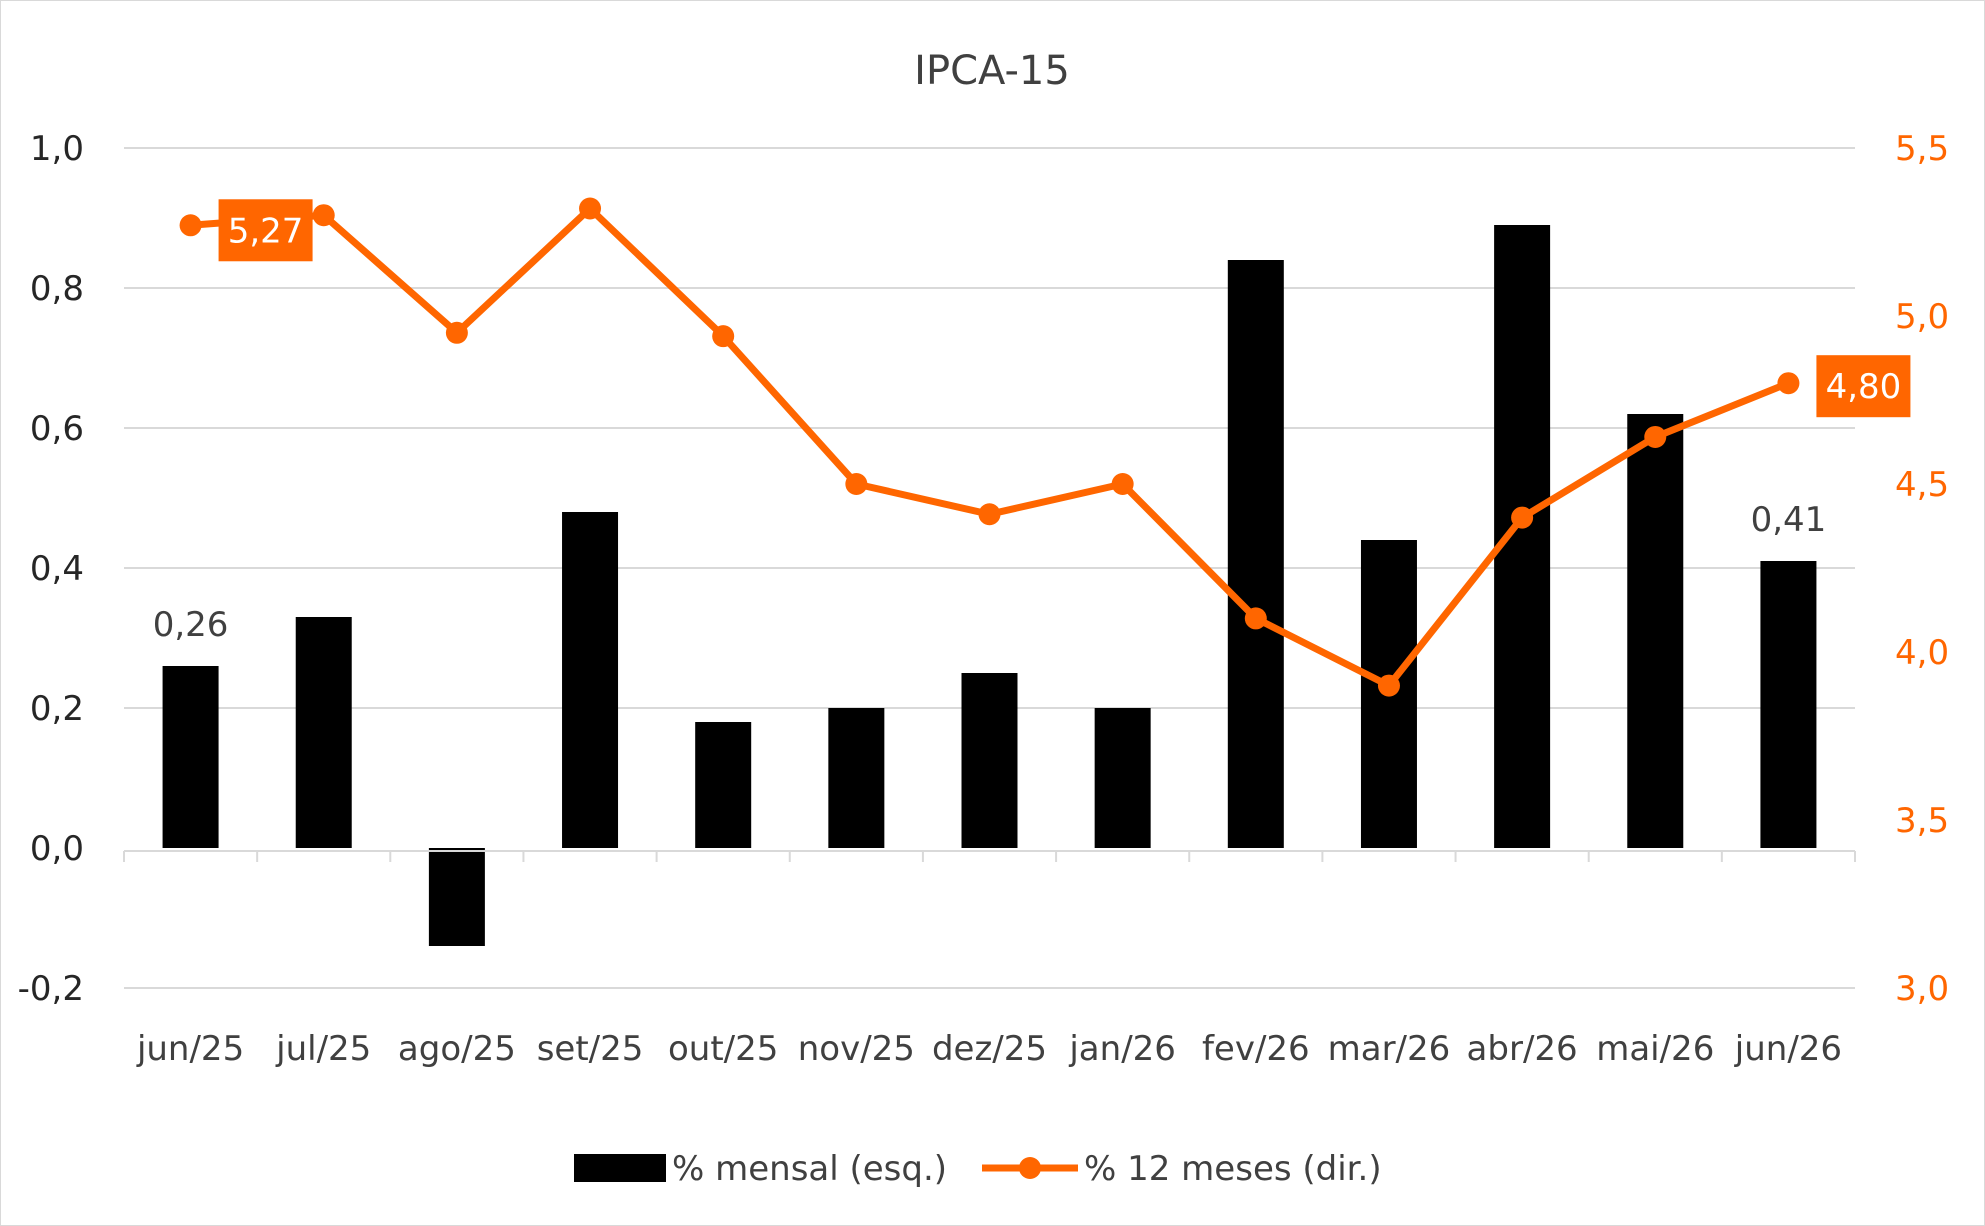 This screenshot has height=1226, width=1985. Describe the element at coordinates (809, 1169) in the screenshot. I see `legend-bar-label: % mensal (esq.)` at that location.